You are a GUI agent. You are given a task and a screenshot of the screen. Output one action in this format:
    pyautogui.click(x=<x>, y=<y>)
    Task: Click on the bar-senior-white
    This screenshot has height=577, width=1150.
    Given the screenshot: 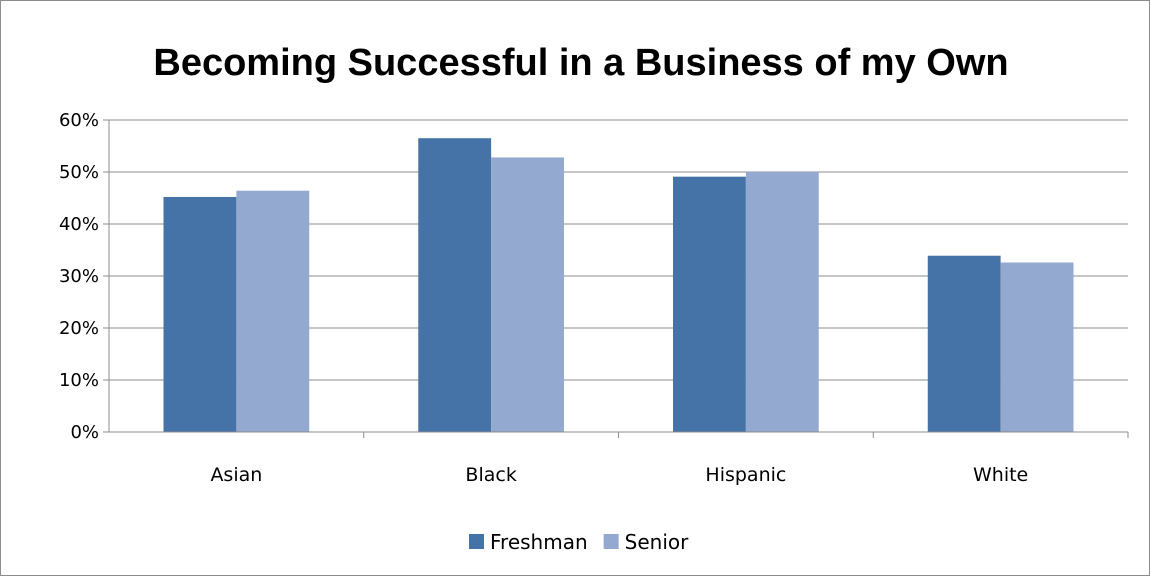 What is the action you would take?
    pyautogui.click(x=1037, y=347)
    